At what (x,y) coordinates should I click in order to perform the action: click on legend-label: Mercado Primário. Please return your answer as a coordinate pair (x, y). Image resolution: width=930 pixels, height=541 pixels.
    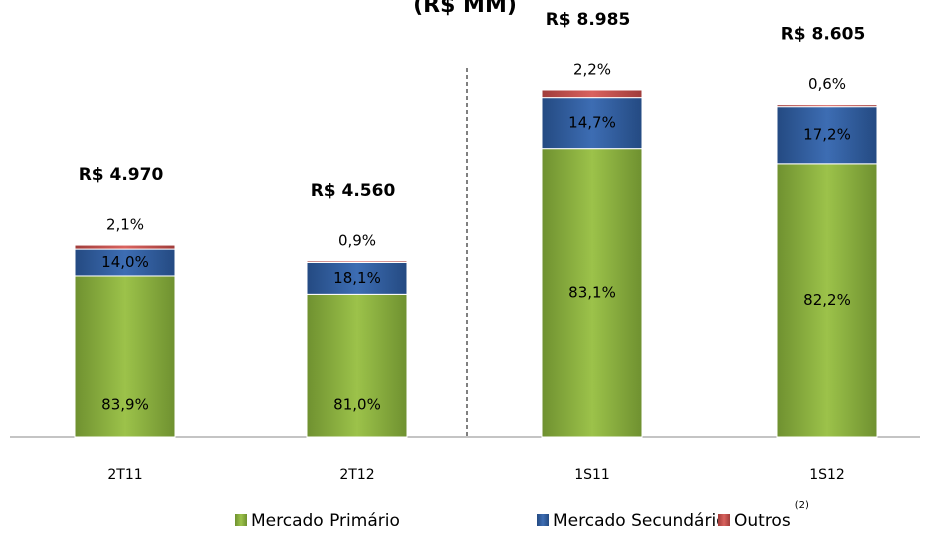
    Looking at the image, I should click on (325, 521).